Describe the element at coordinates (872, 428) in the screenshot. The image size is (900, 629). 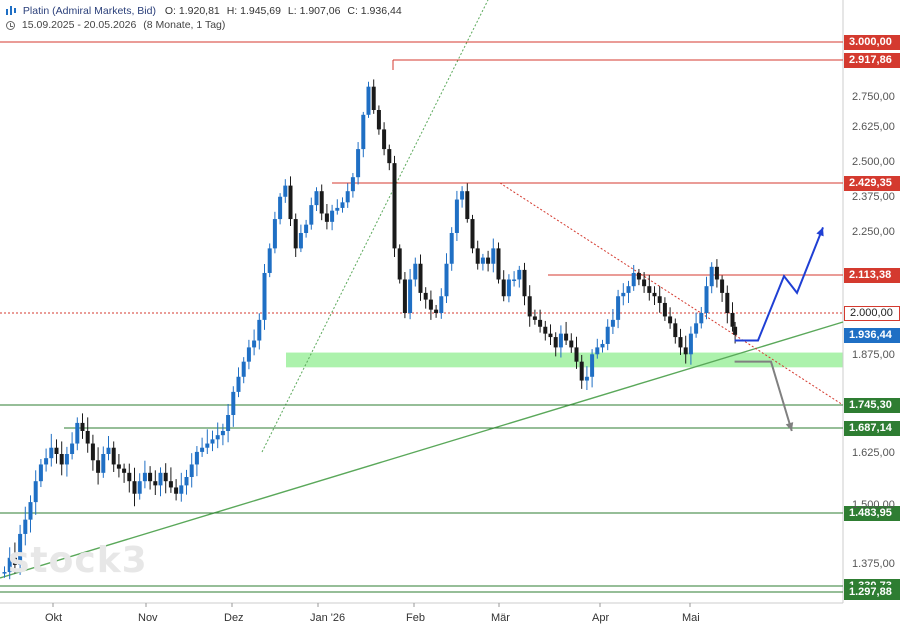
I see `price-level-label: 1.687,14` at that location.